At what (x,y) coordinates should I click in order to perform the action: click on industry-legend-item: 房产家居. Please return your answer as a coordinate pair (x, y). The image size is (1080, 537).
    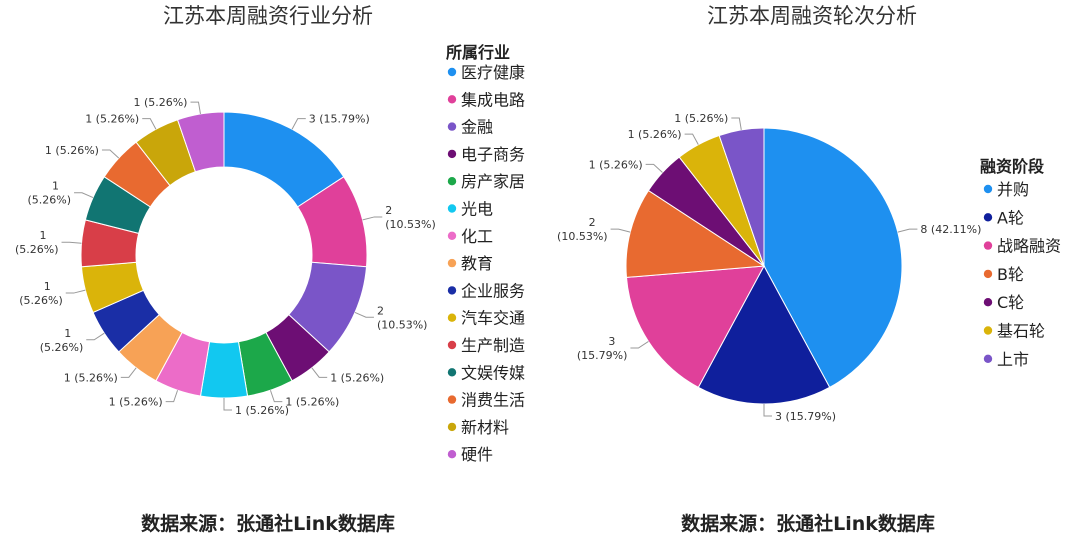
    Looking at the image, I should click on (486, 181).